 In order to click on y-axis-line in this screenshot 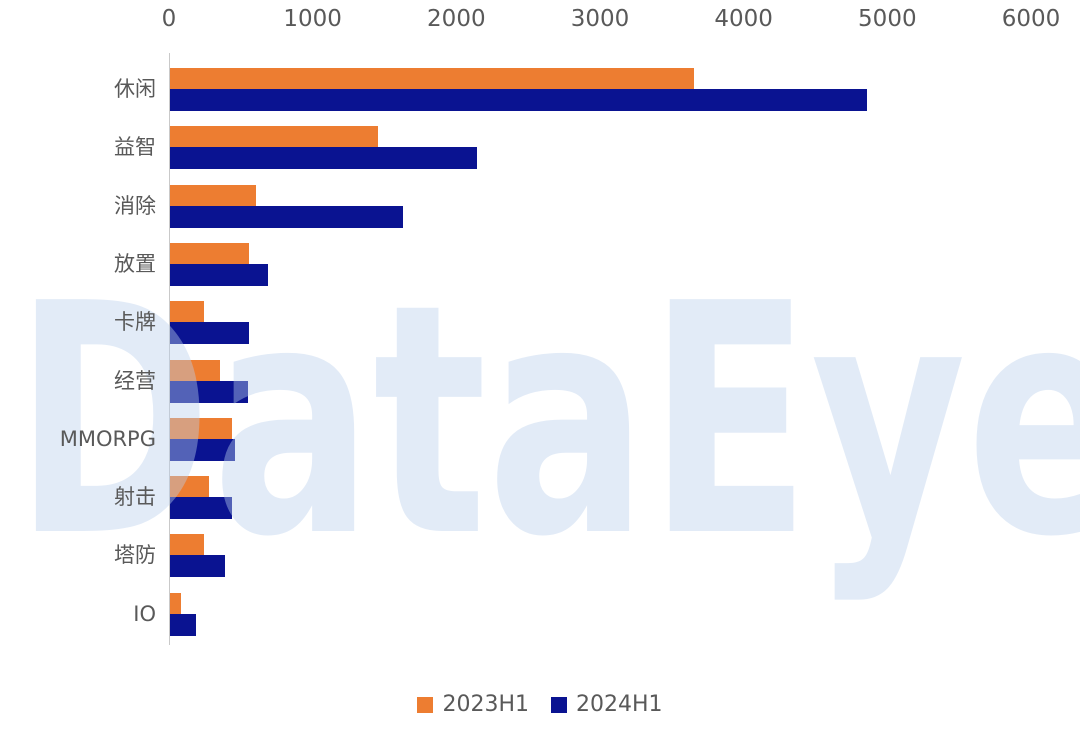, I will do `click(169, 349)`.